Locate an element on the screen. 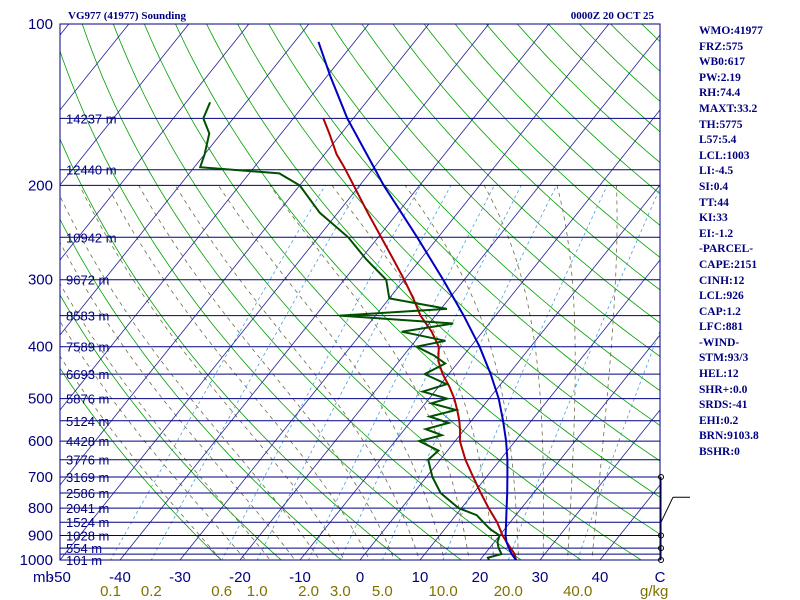  index-item: KI:33 is located at coordinates (713, 218).